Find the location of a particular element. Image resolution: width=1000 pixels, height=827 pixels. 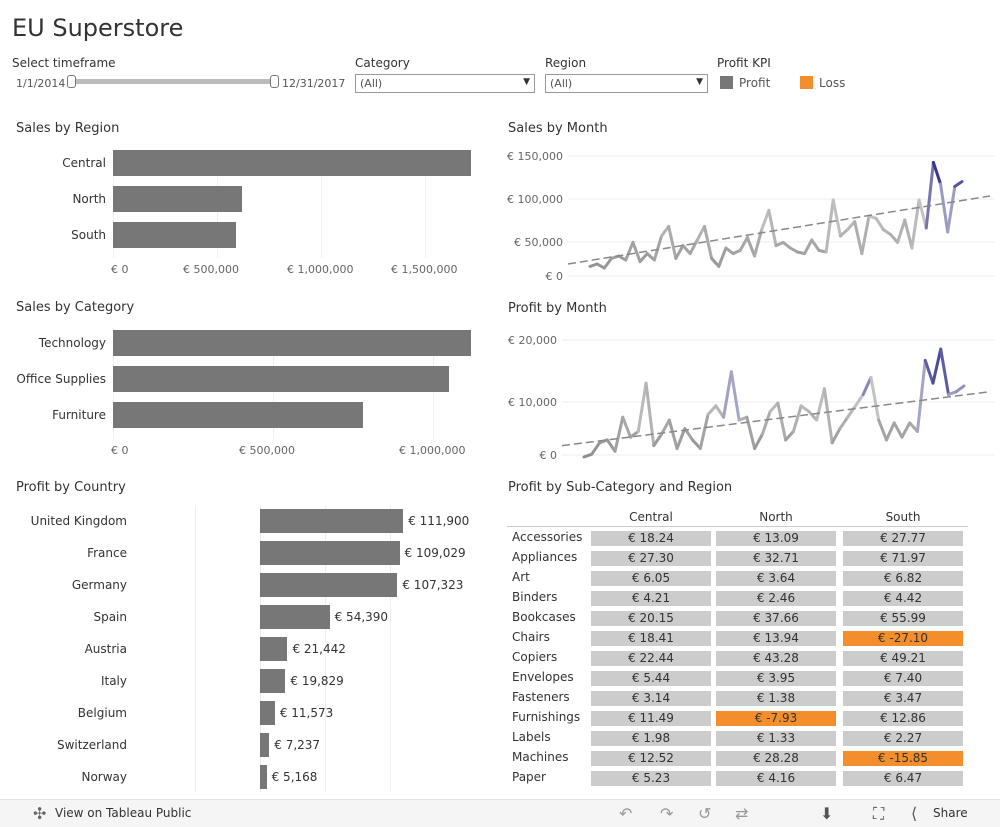

kpi-label: Profit KPI is located at coordinates (744, 63).